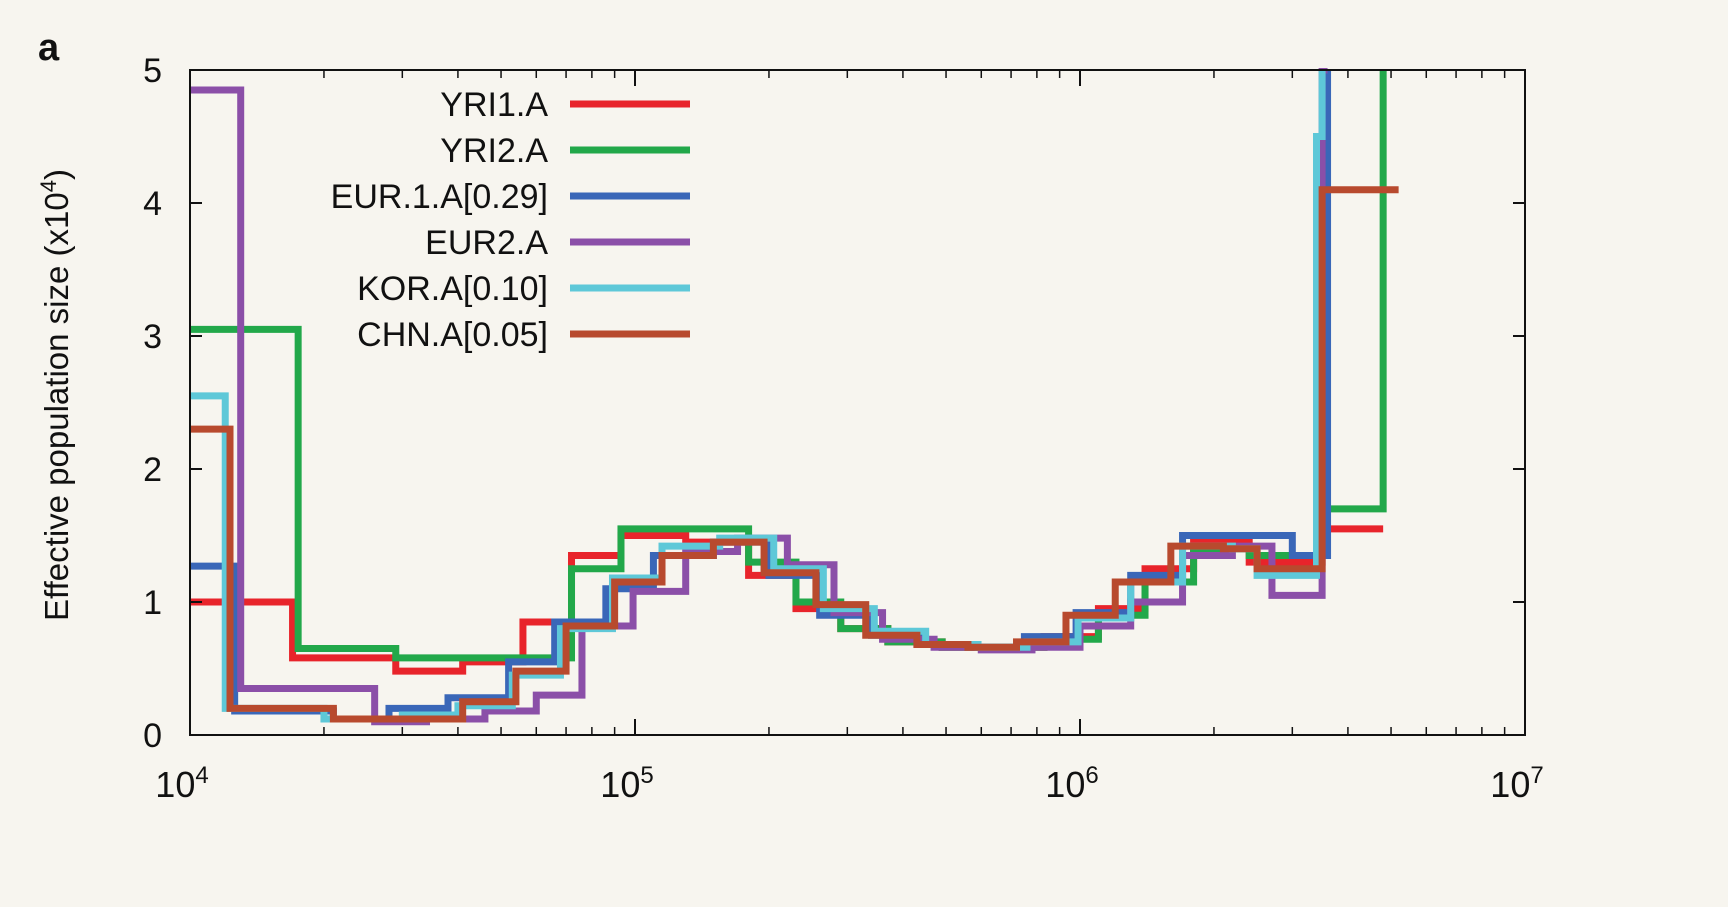 This screenshot has height=907, width=1728. Describe the element at coordinates (494, 151) in the screenshot. I see `legend-label-2: YRI2.A` at that location.